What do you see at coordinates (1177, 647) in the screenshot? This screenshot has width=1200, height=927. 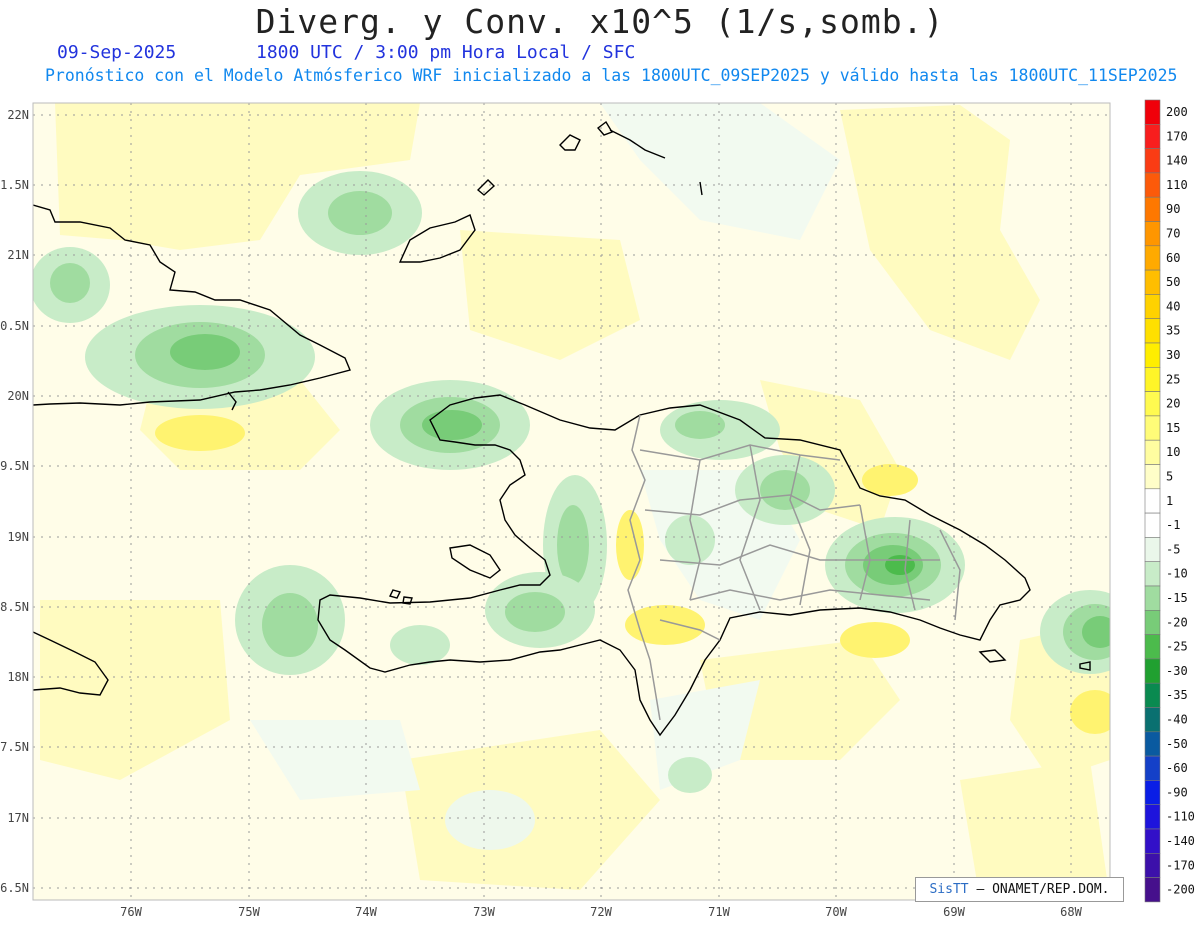 I see `colorbar-label: -25` at bounding box center [1177, 647].